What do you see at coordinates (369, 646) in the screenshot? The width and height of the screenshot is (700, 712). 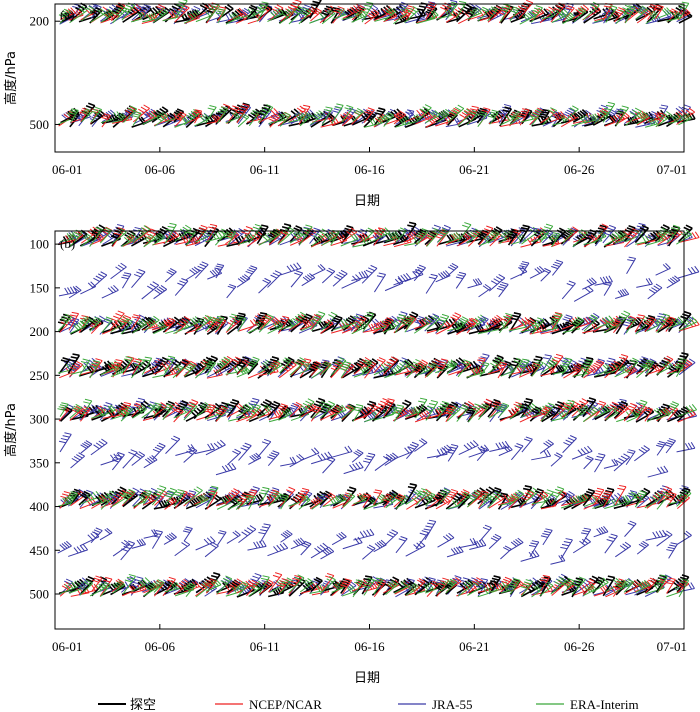 I see `x-tick-label: 06-16` at bounding box center [369, 646].